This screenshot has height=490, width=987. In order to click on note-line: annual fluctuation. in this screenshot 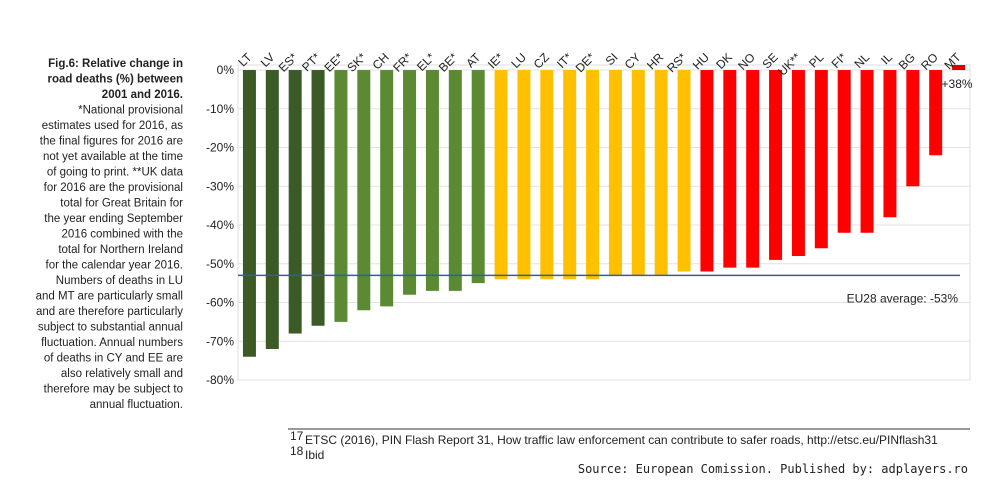, I will do `click(136, 405)`.